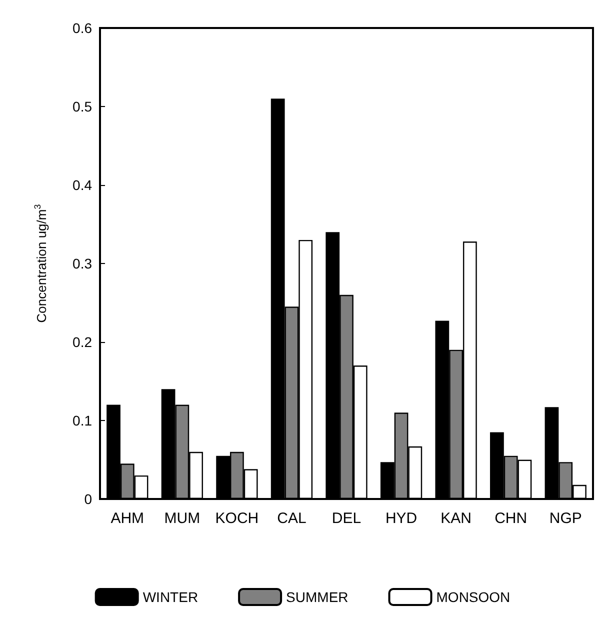 This screenshot has height=627, width=605. What do you see at coordinates (401, 518) in the screenshot?
I see `x-tick-label: HYD` at bounding box center [401, 518].